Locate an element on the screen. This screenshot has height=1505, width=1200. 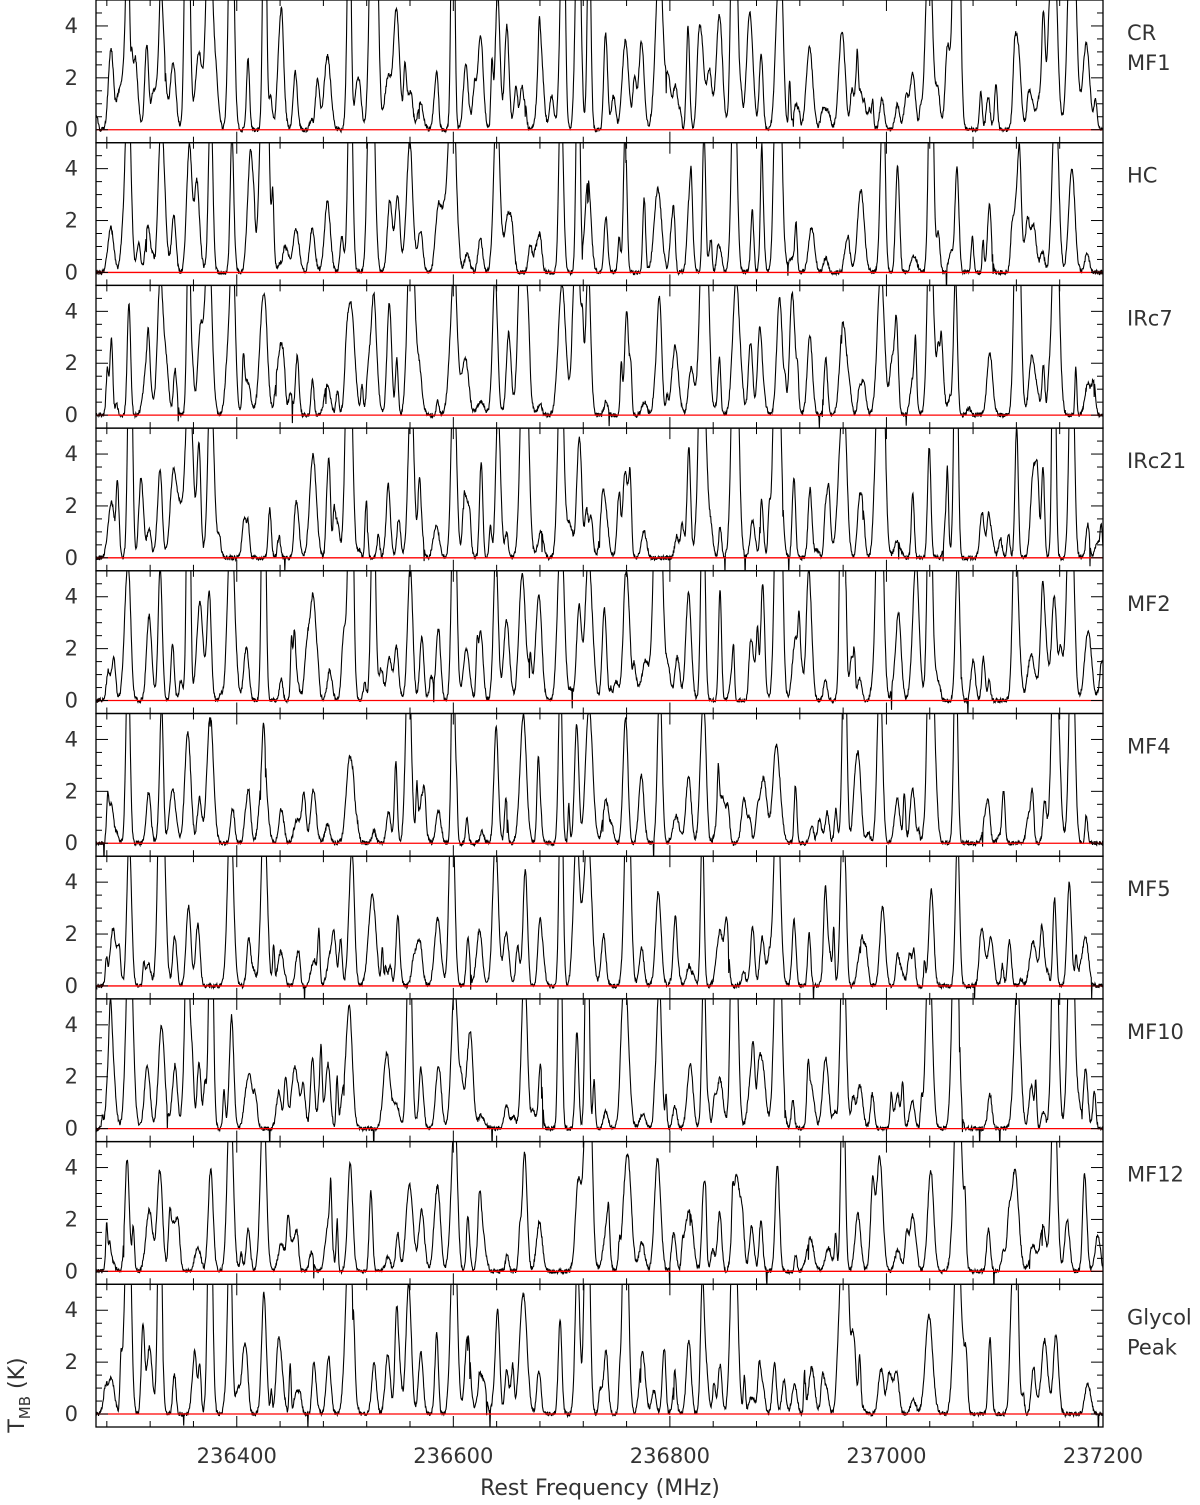
spectrum-panel: 0 2 4 MF5 is located at coordinates (618, 927).